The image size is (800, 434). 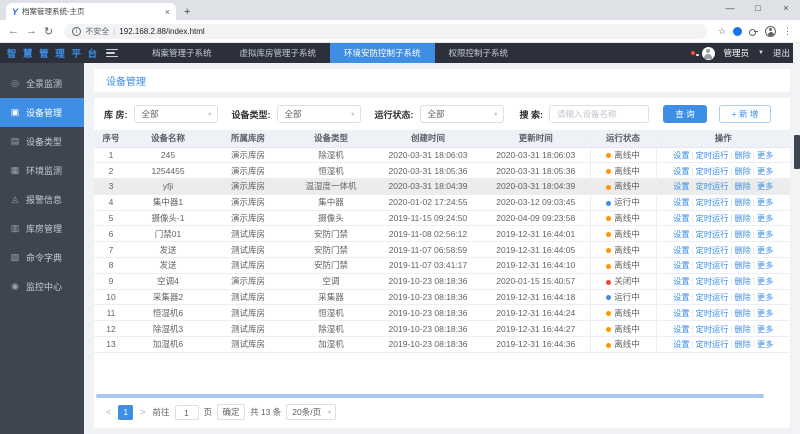 I want to click on next-page-button: >, so click(x=143, y=412).